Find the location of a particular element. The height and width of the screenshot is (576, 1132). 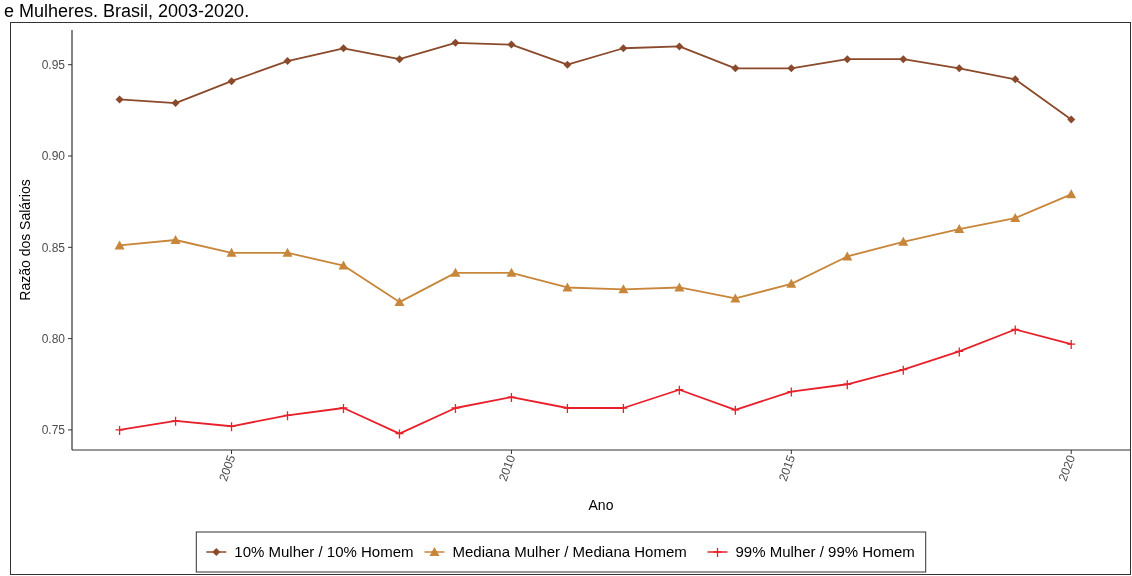

y-tick-label: 0.95 is located at coordinates (53, 64).